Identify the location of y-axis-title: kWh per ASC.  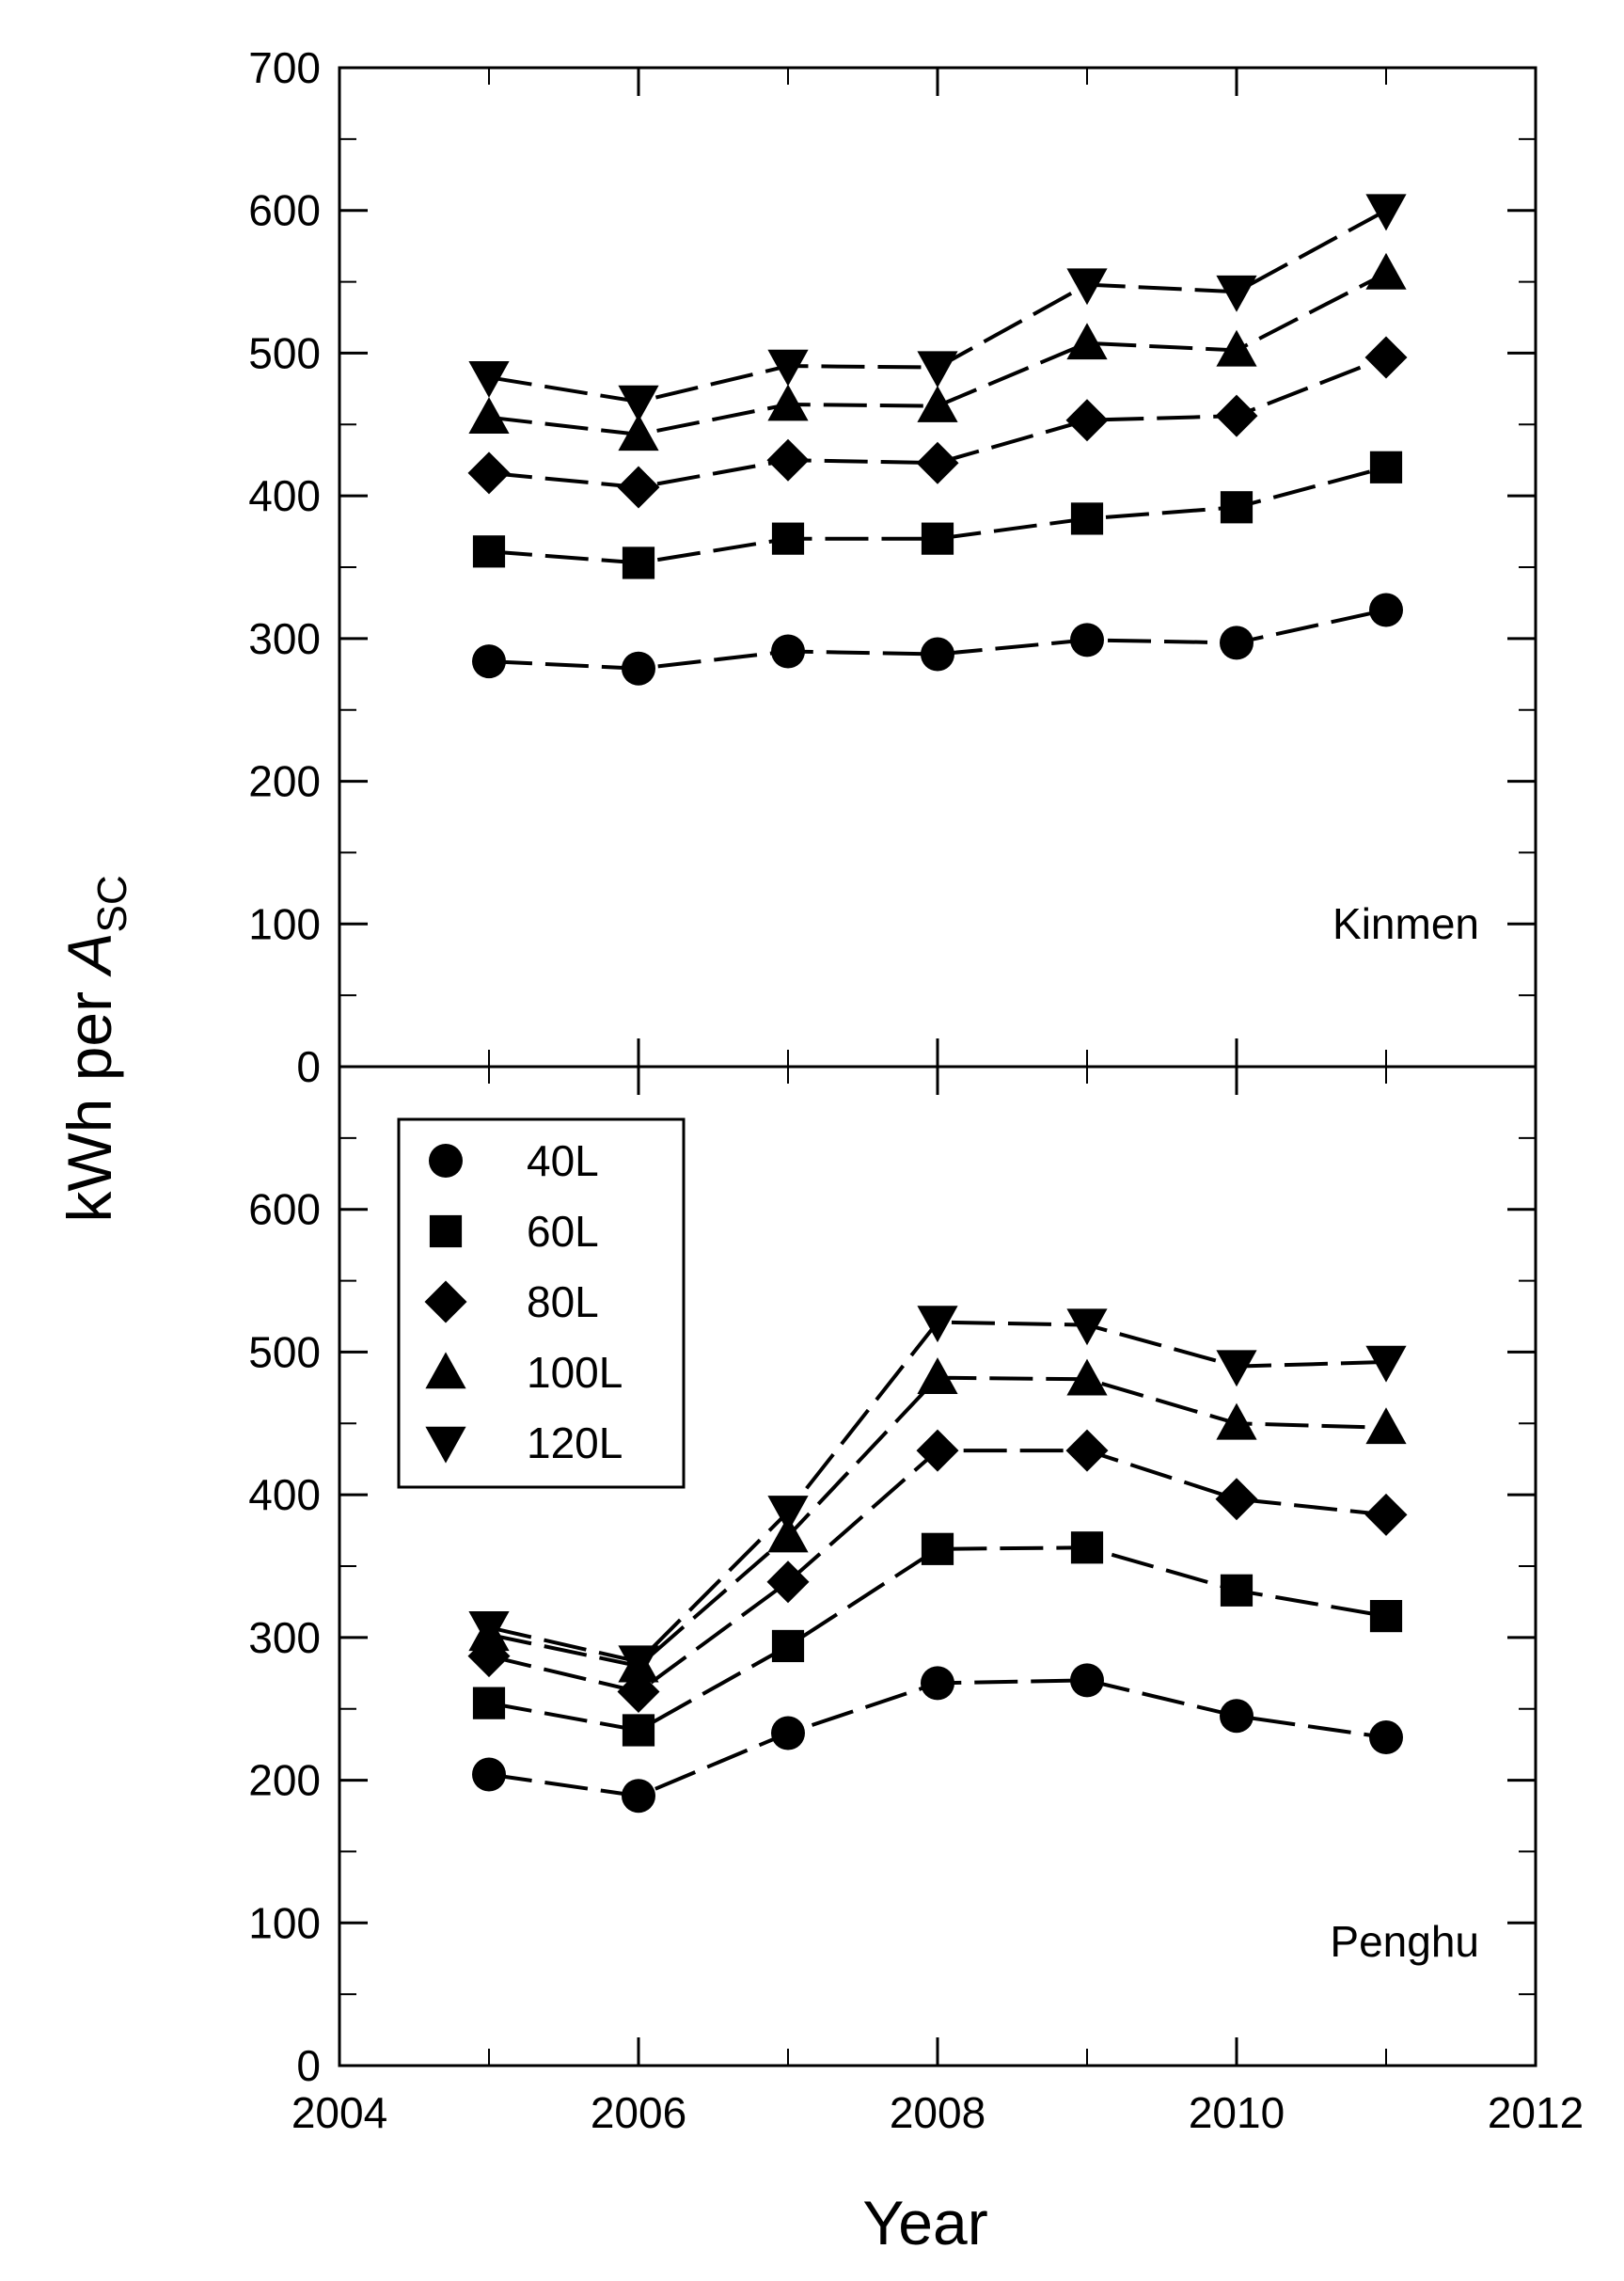
(95, 1048).